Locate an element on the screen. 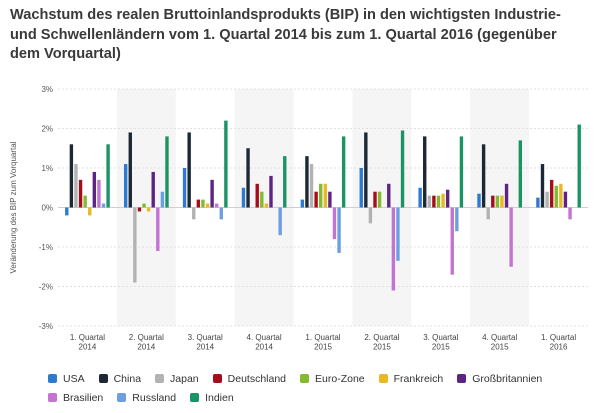 This screenshot has width=600, height=413. legend-item: USA is located at coordinates (66, 378).